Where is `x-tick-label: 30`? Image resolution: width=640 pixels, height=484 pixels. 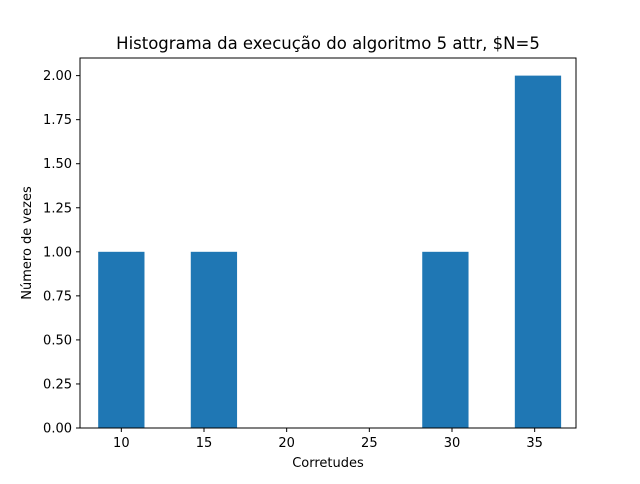 x-tick-label: 30 is located at coordinates (452, 443).